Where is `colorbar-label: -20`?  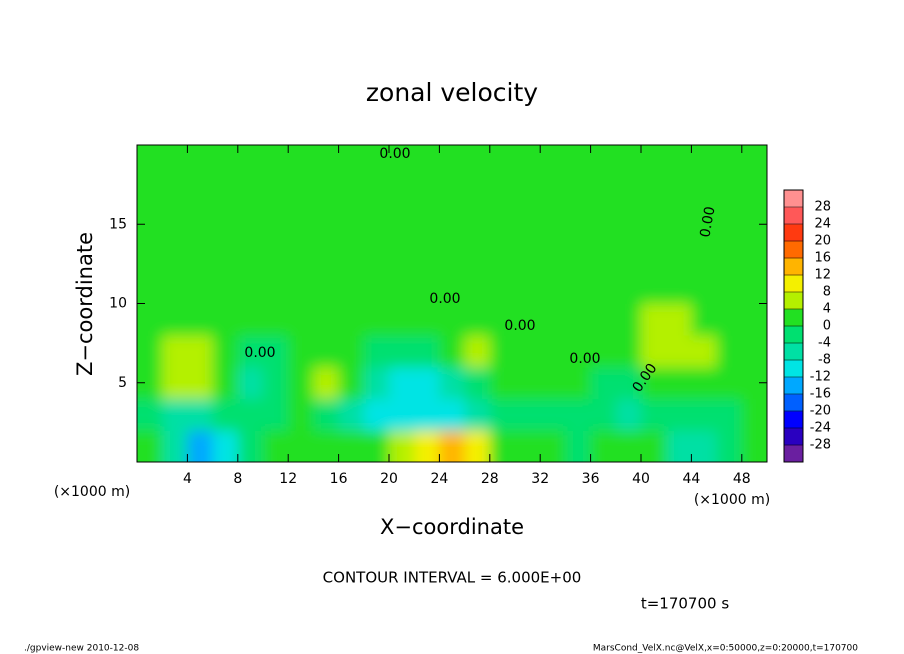 colorbar-label: -20 is located at coordinates (820, 411).